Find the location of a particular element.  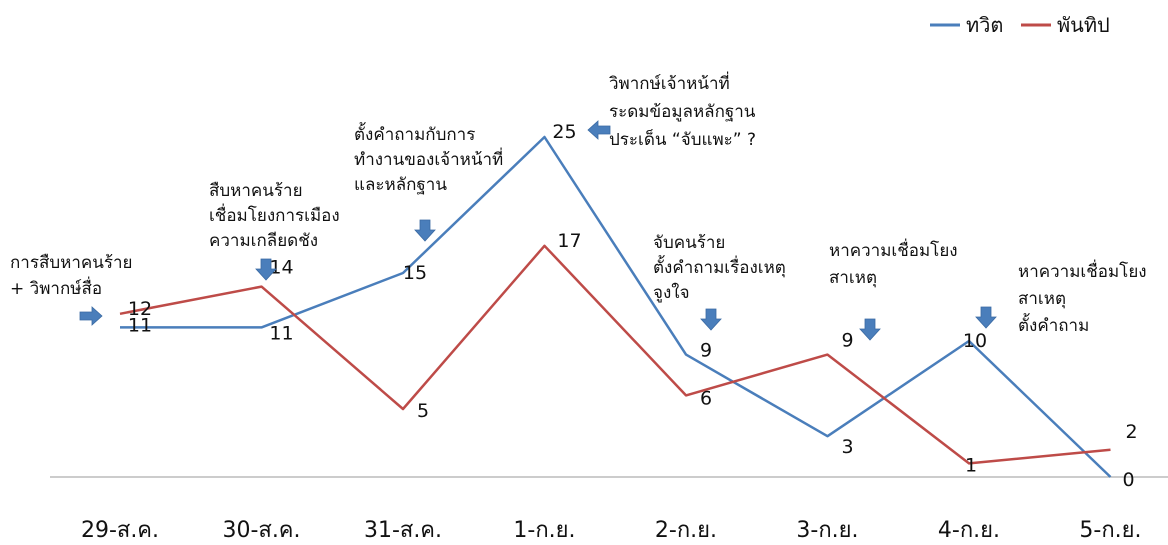

x-tick-label: 3-ก.ย. is located at coordinates (827, 530).